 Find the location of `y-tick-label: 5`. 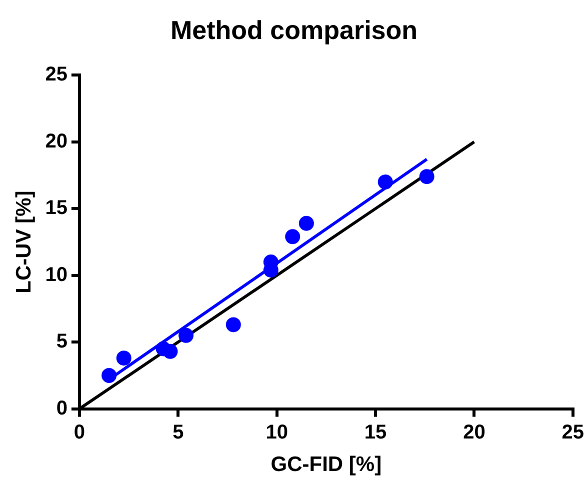

y-tick-label: 5 is located at coordinates (62, 341).